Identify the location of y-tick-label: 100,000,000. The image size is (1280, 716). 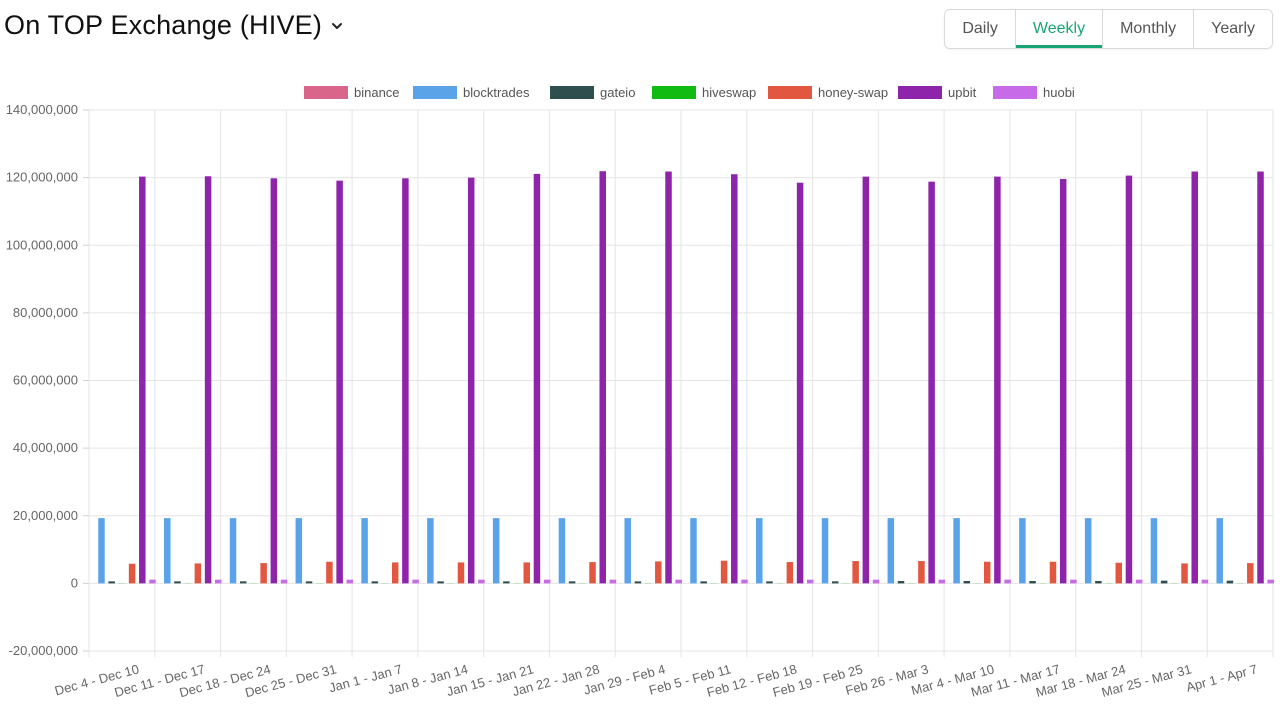
(42, 244).